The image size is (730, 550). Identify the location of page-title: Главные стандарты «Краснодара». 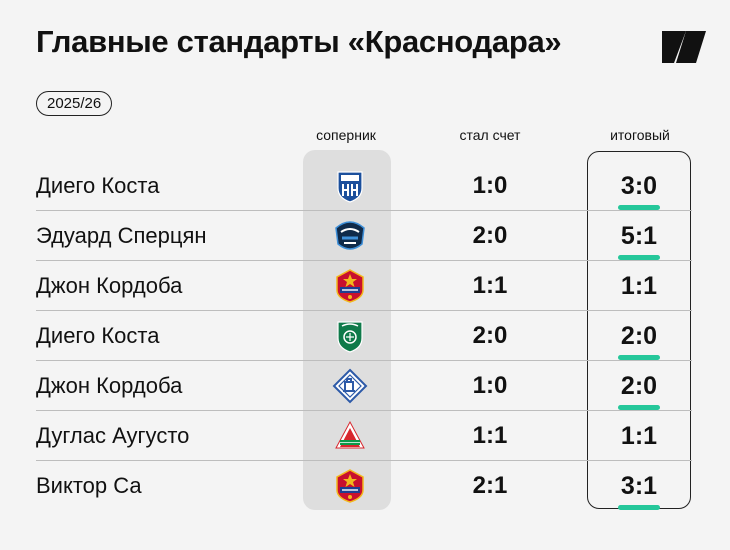
(299, 41).